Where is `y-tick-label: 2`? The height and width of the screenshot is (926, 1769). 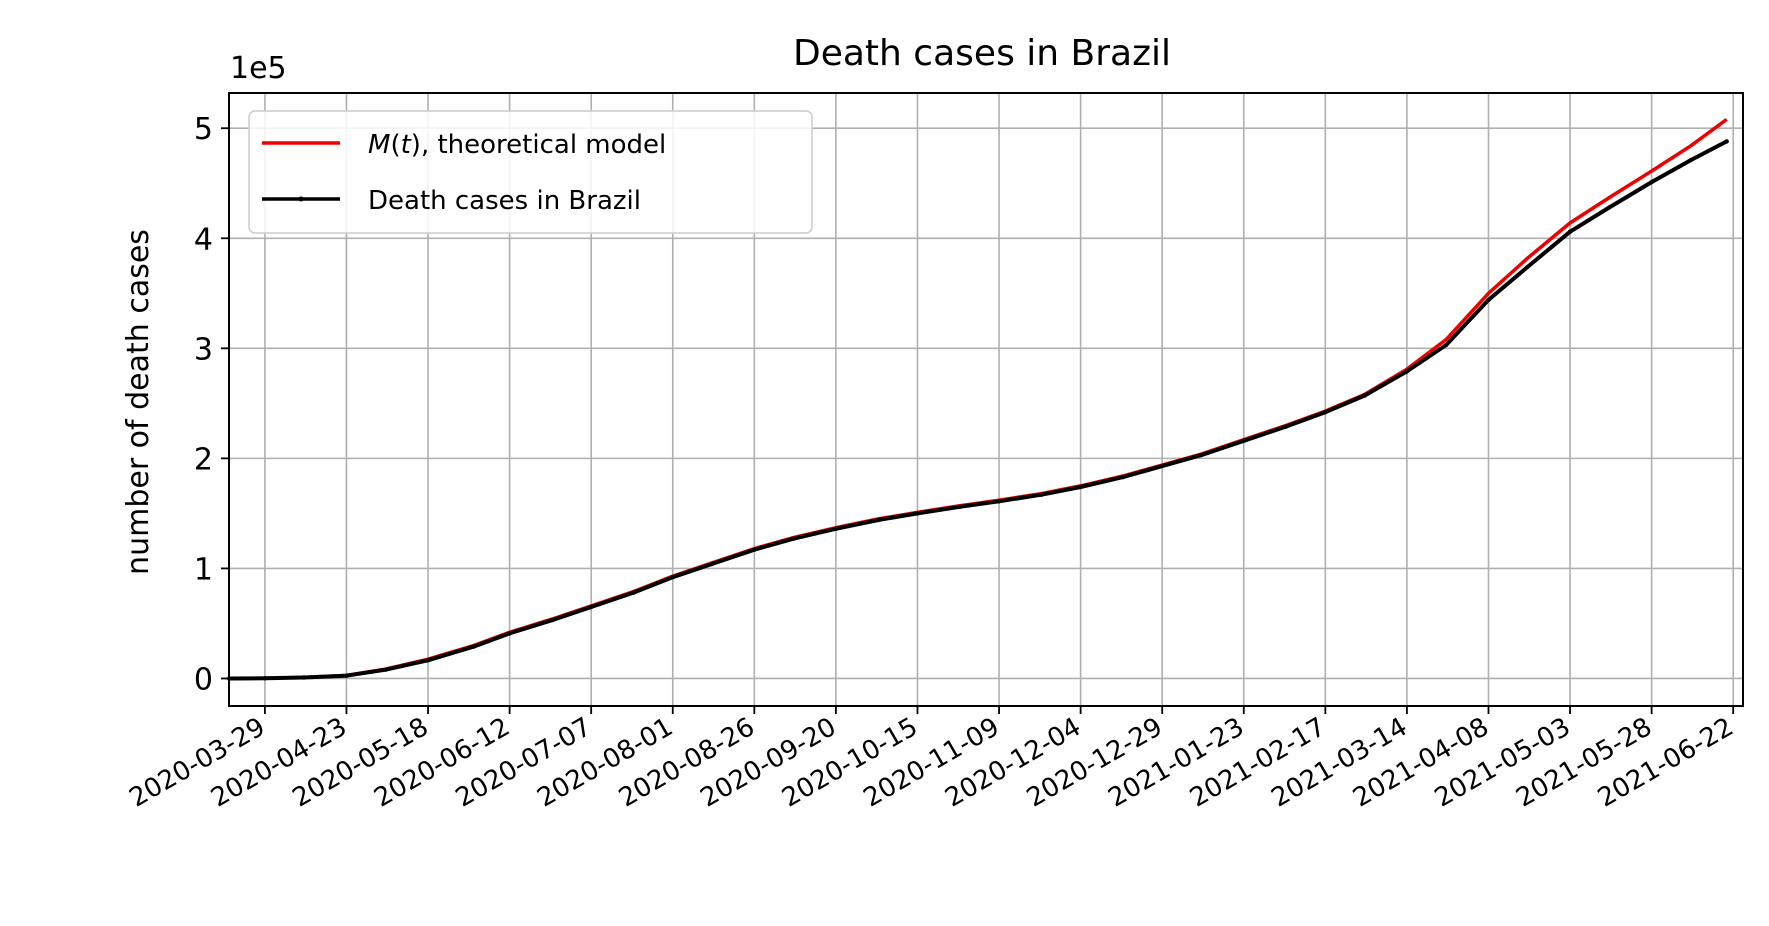
y-tick-label: 2 is located at coordinates (203, 459).